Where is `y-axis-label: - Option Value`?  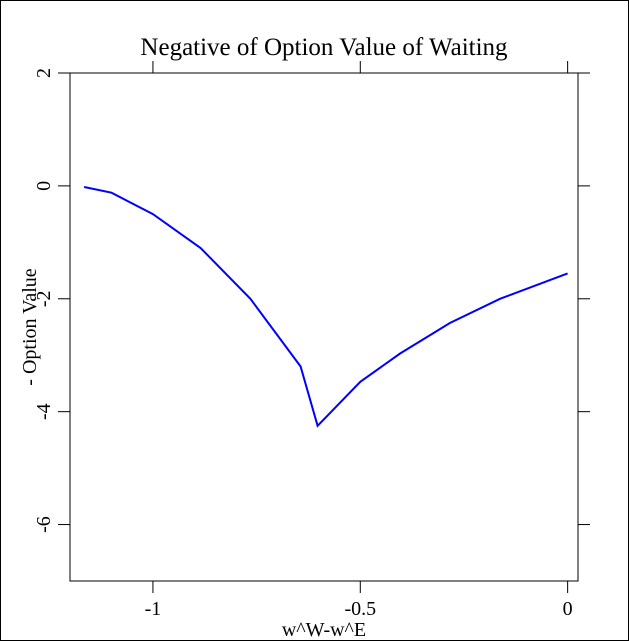 y-axis-label: - Option Value is located at coordinates (30, 327).